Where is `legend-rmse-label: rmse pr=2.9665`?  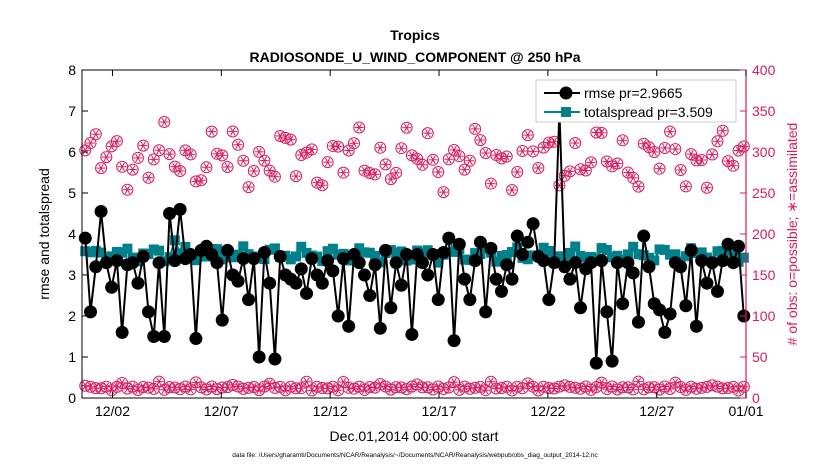 legend-rmse-label: rmse pr=2.9665 is located at coordinates (633, 93).